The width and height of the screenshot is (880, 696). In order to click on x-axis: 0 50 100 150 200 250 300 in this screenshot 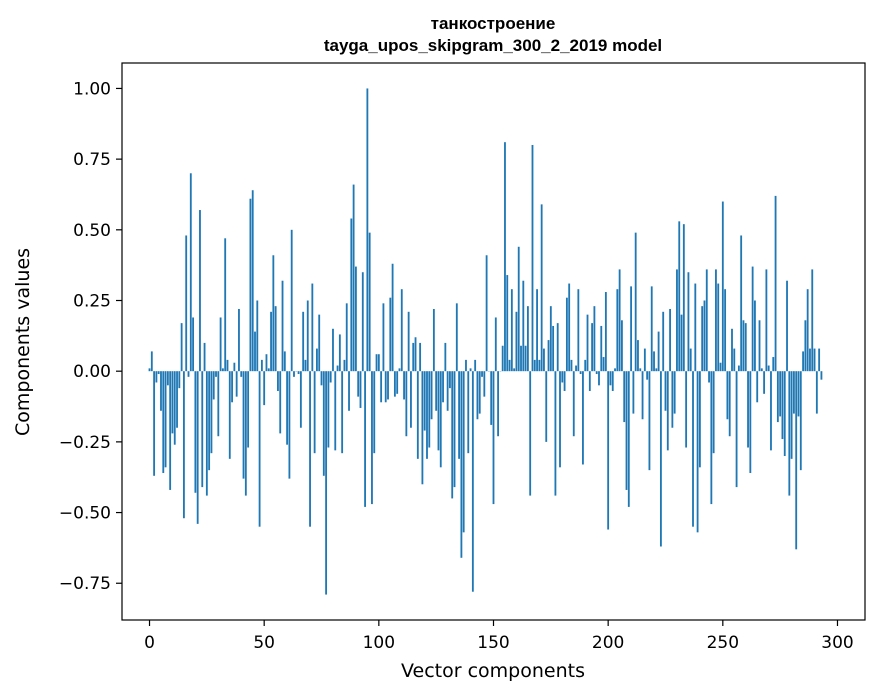, I will do `click(499, 636)`.